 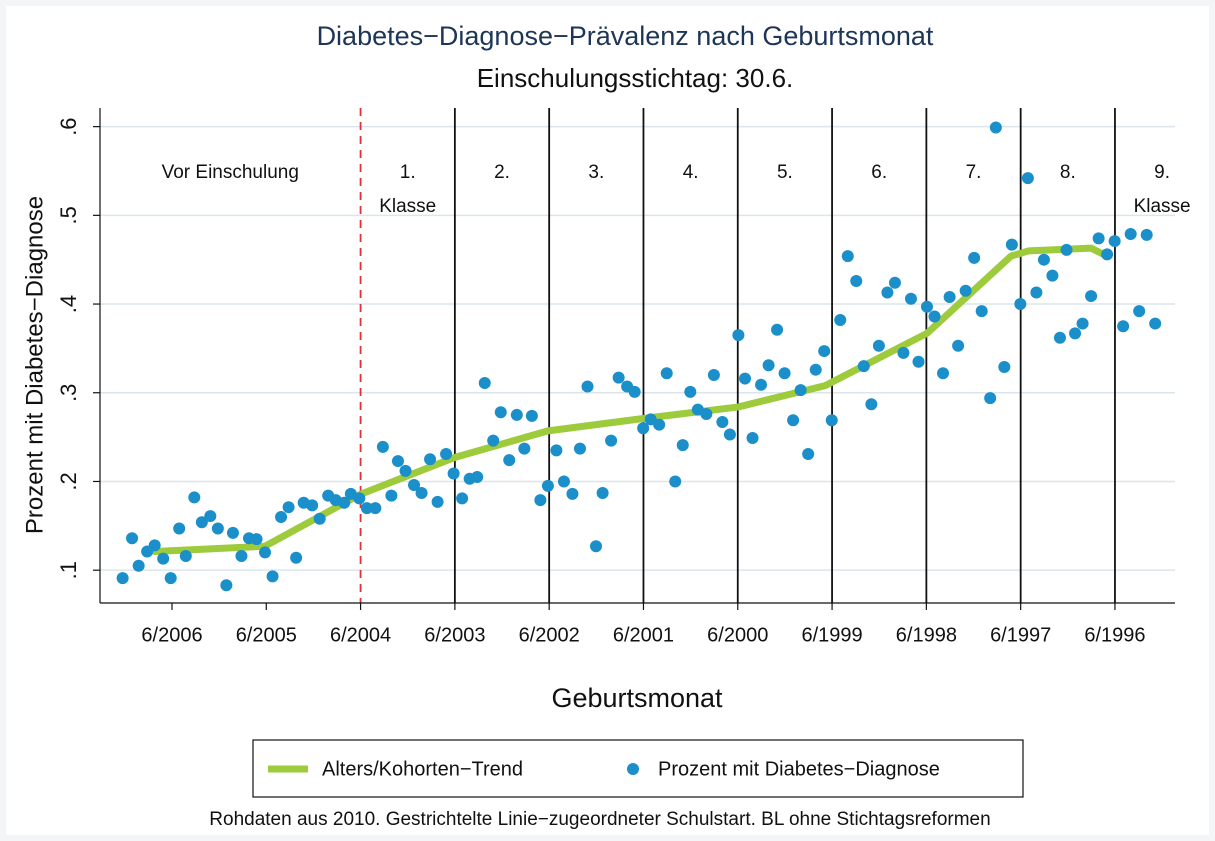 I want to click on region-label: 7., so click(x=974, y=172).